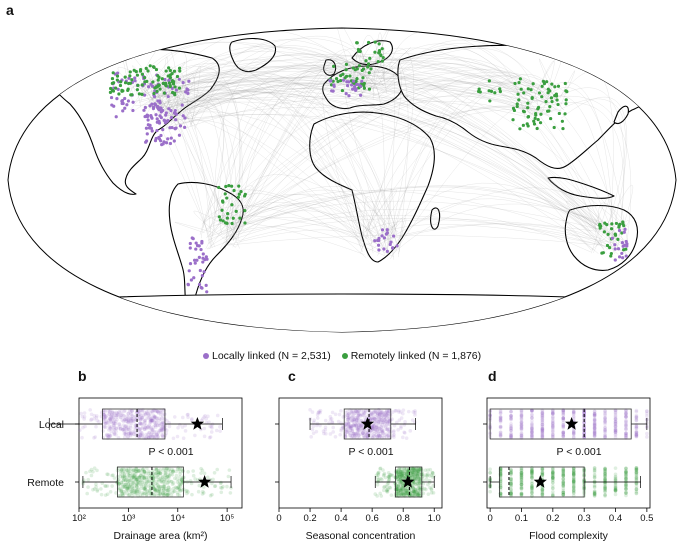  Describe the element at coordinates (79, 518) in the screenshot. I see `tick-label: 10²` at that location.